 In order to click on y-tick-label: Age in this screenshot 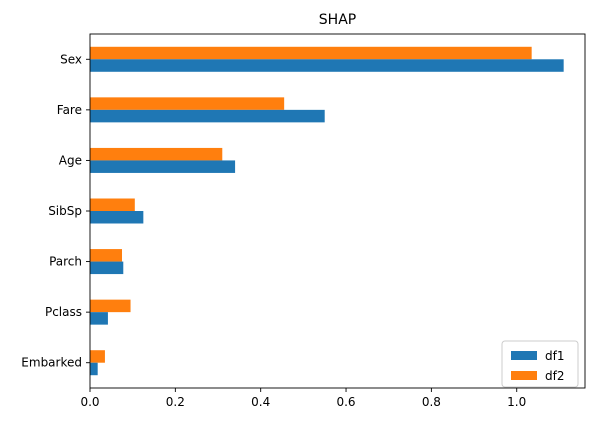, I will do `click(70, 160)`.